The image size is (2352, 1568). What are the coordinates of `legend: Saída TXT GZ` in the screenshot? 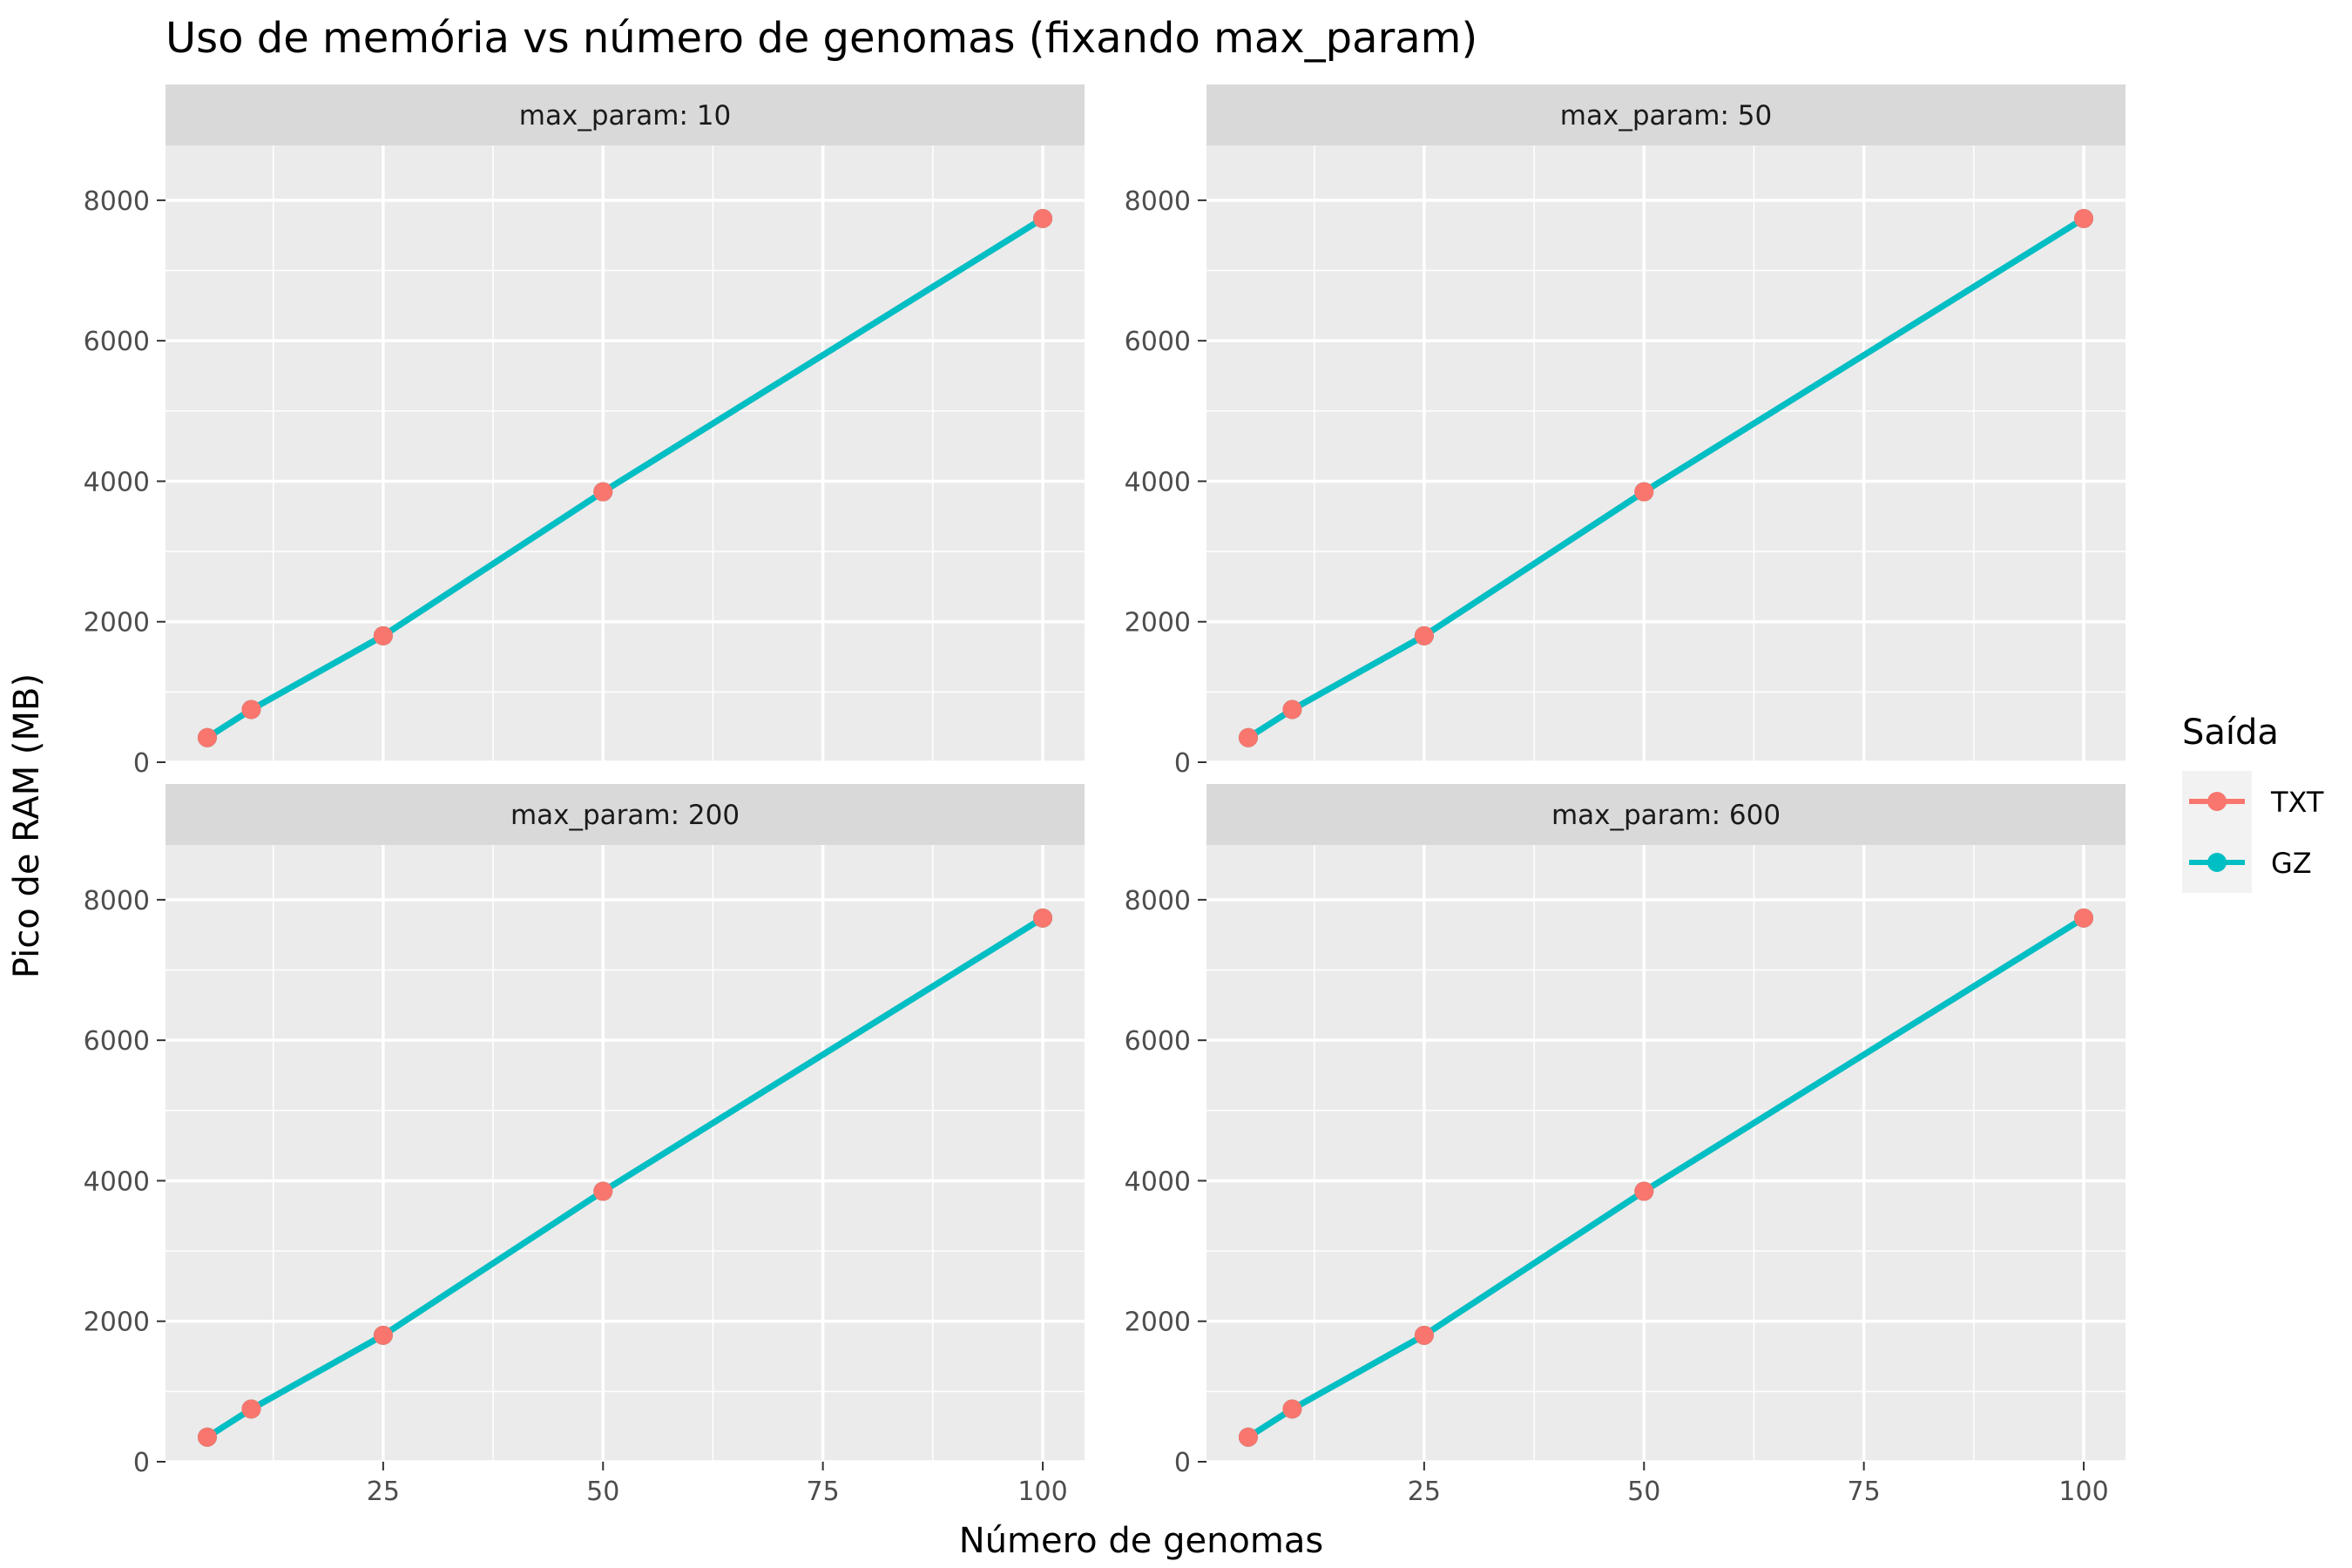 It's located at (2253, 803).